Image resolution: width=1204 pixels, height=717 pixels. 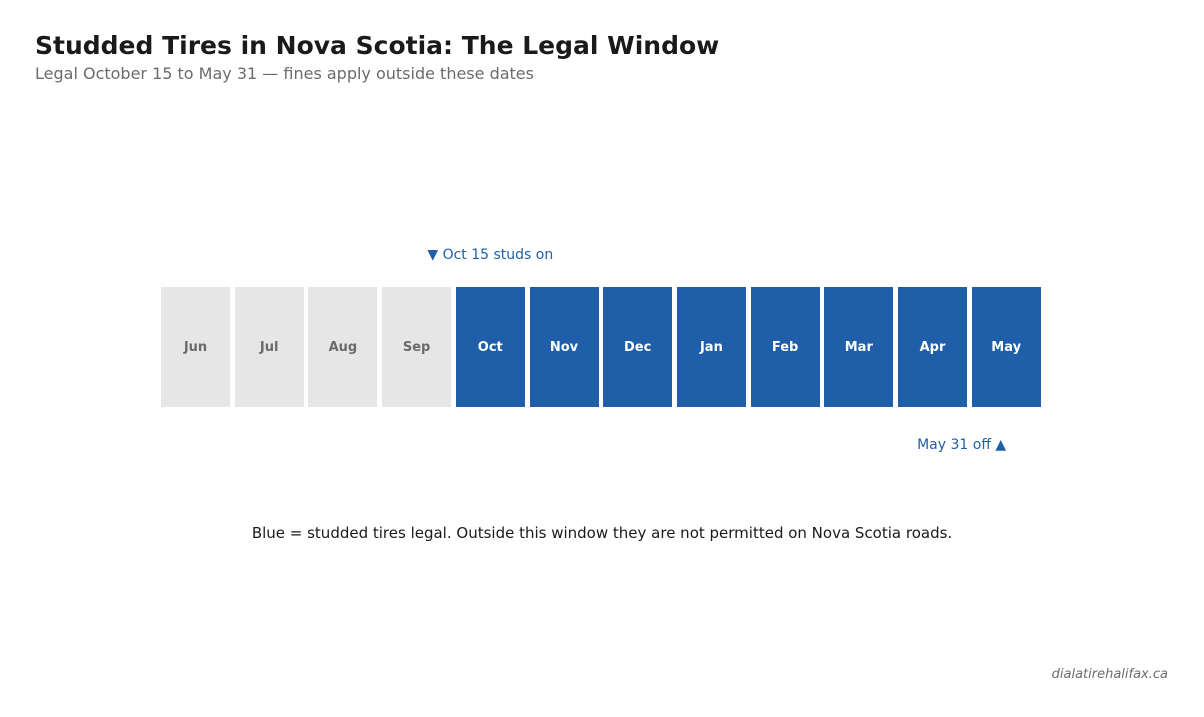 What do you see at coordinates (601, 347) in the screenshot?
I see `month-strip: Jun Jul Aug Sep Oct Nov Dec Jan Feb Mar Apr May` at bounding box center [601, 347].